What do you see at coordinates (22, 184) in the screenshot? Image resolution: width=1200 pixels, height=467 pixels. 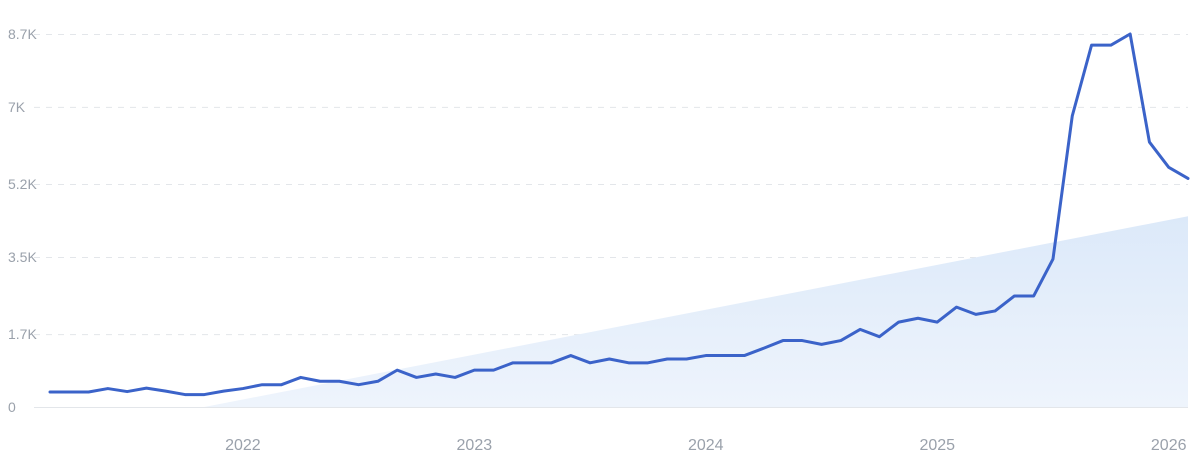 I see `y-tick-label: 5.2K` at bounding box center [22, 184].